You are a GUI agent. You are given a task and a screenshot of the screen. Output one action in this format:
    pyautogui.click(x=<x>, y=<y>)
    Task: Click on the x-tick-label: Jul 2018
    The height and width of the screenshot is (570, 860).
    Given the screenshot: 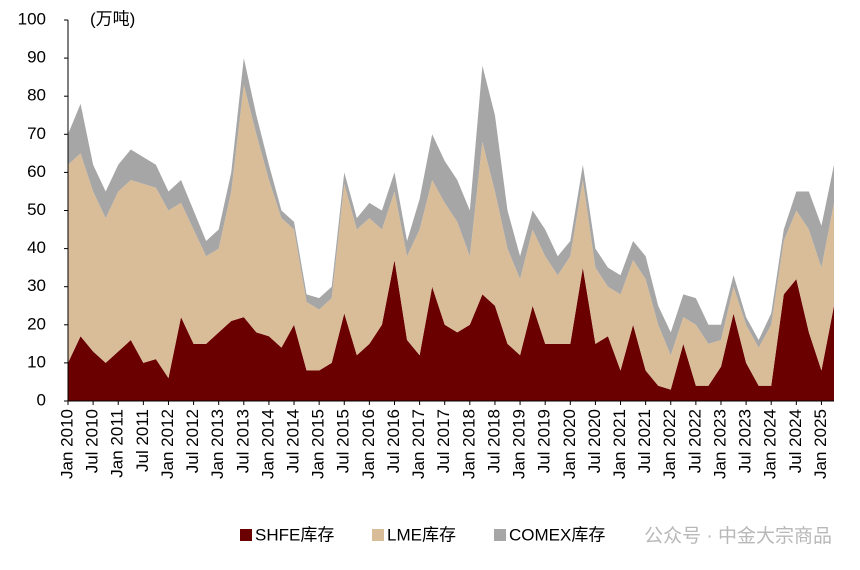 What is the action you would take?
    pyautogui.click(x=493, y=441)
    